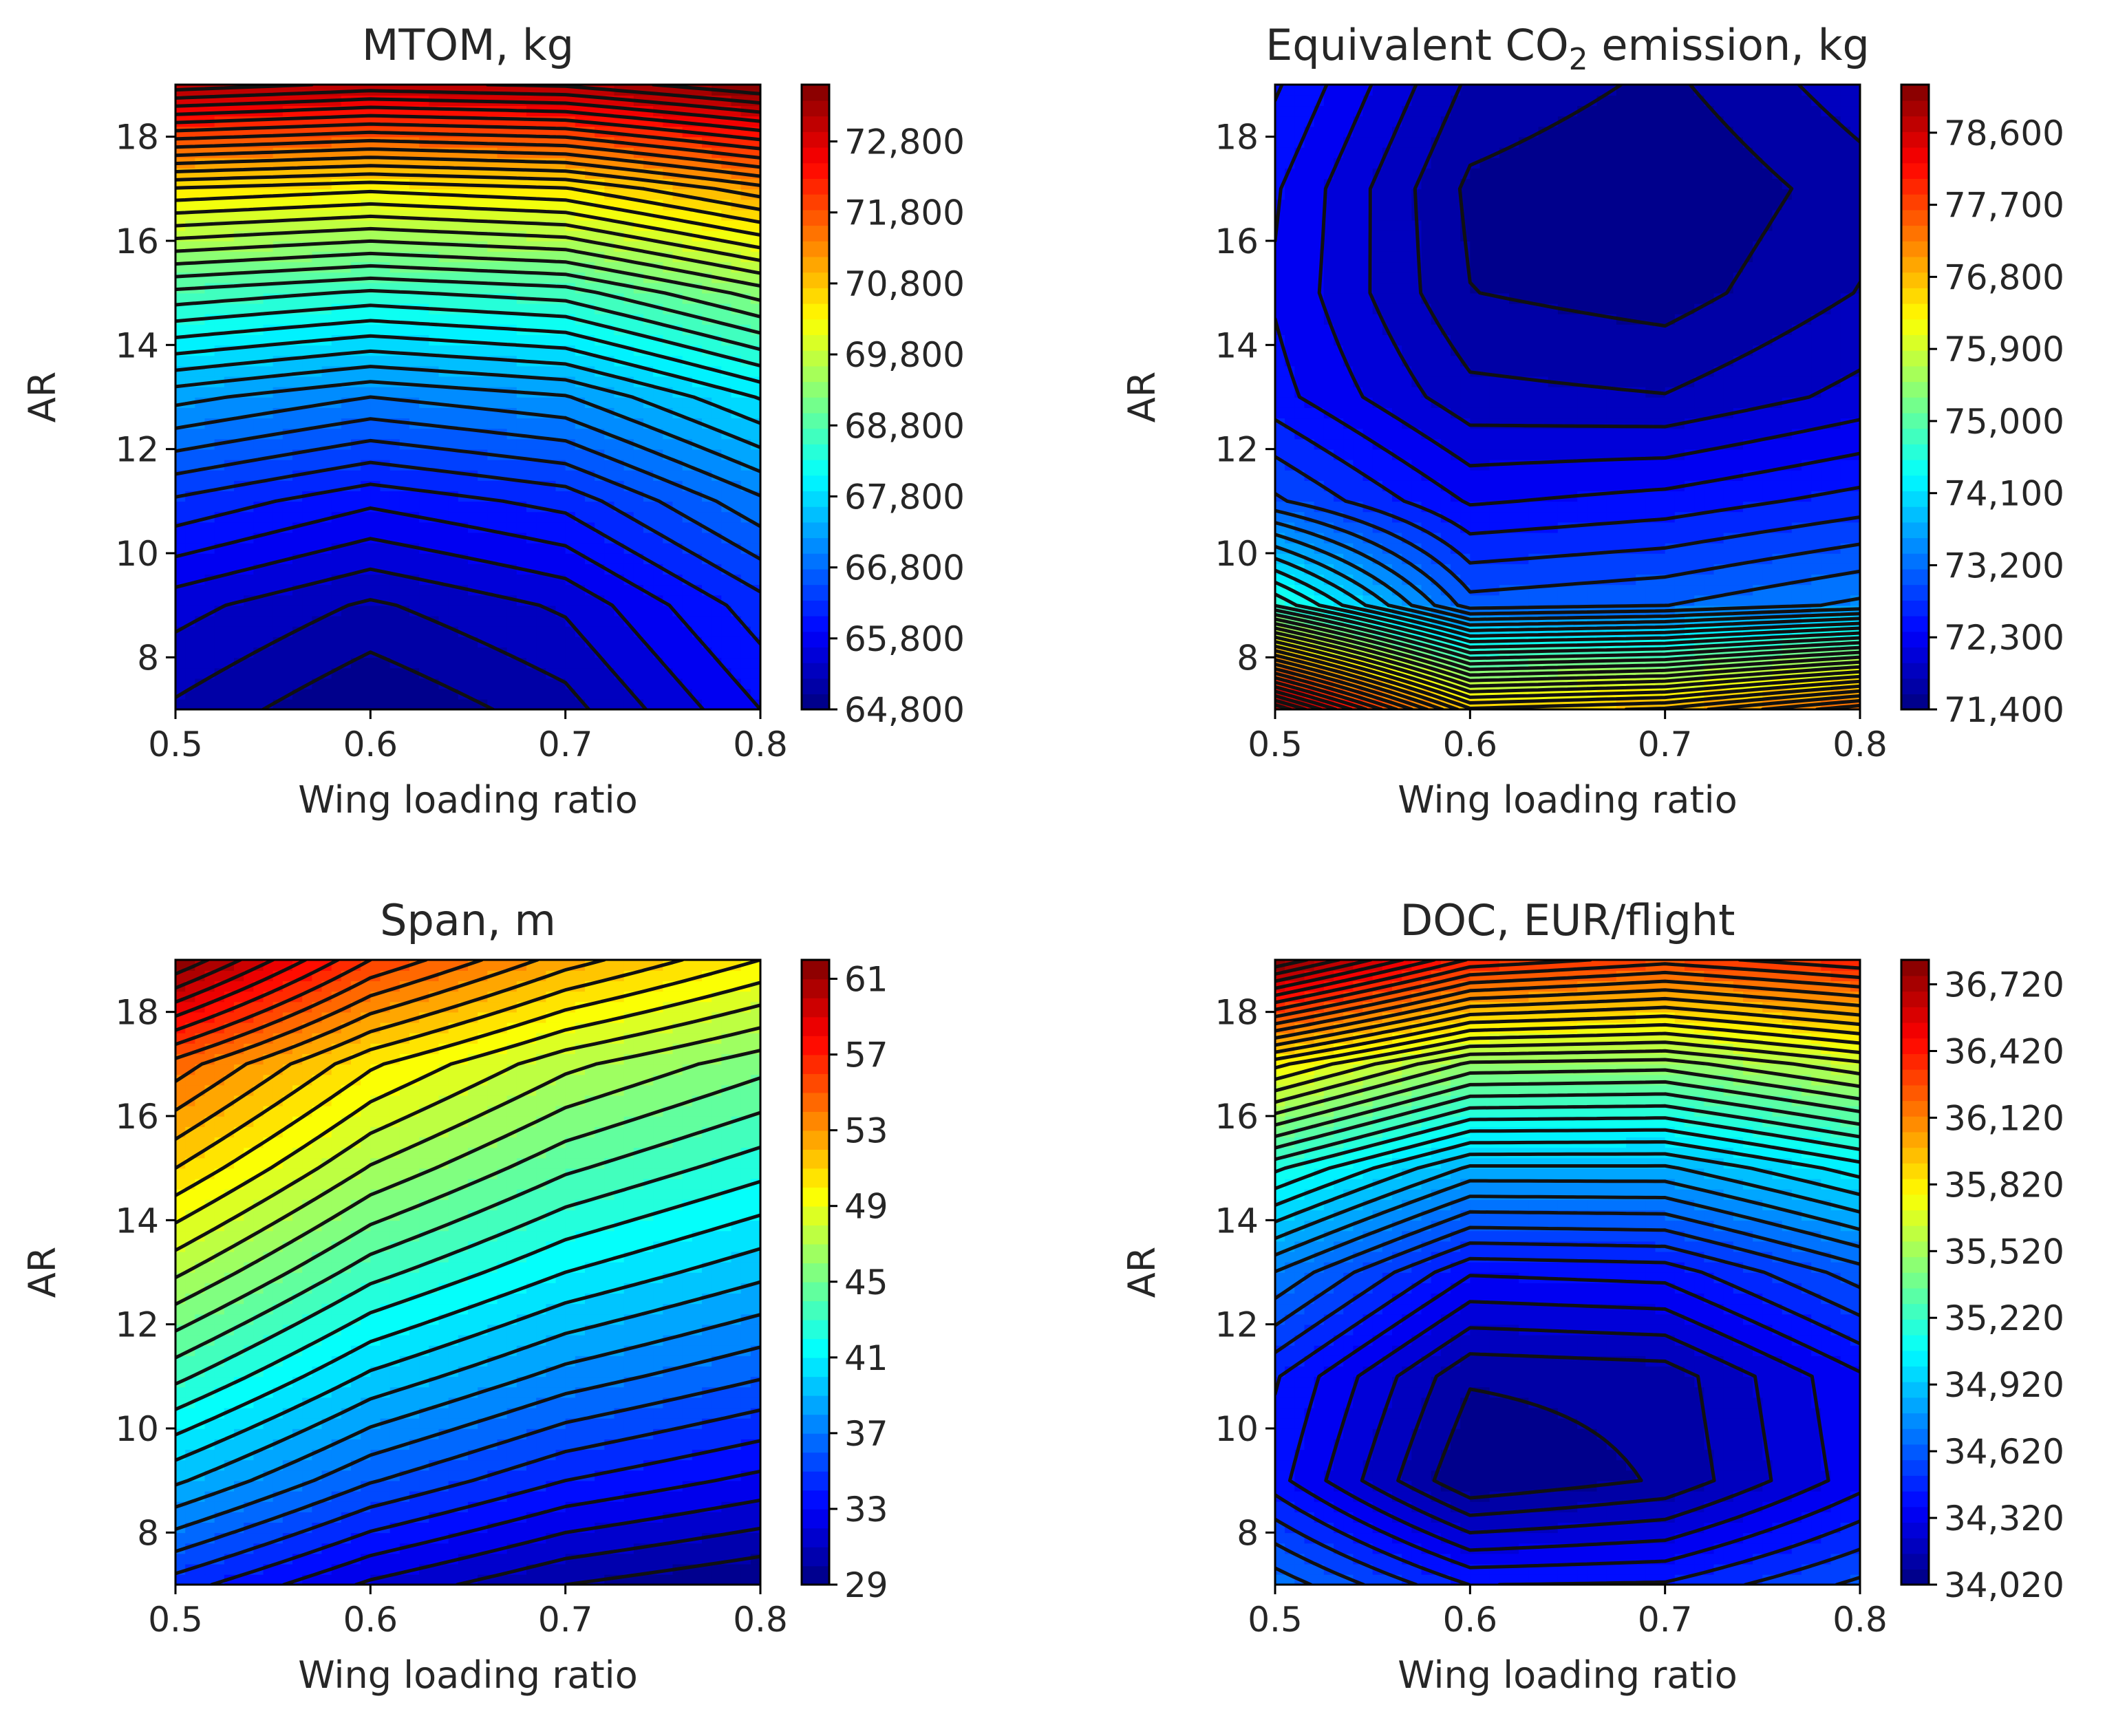  What do you see at coordinates (905, 284) in the screenshot?
I see `colorbar-tick-label: 70,800` at bounding box center [905, 284].